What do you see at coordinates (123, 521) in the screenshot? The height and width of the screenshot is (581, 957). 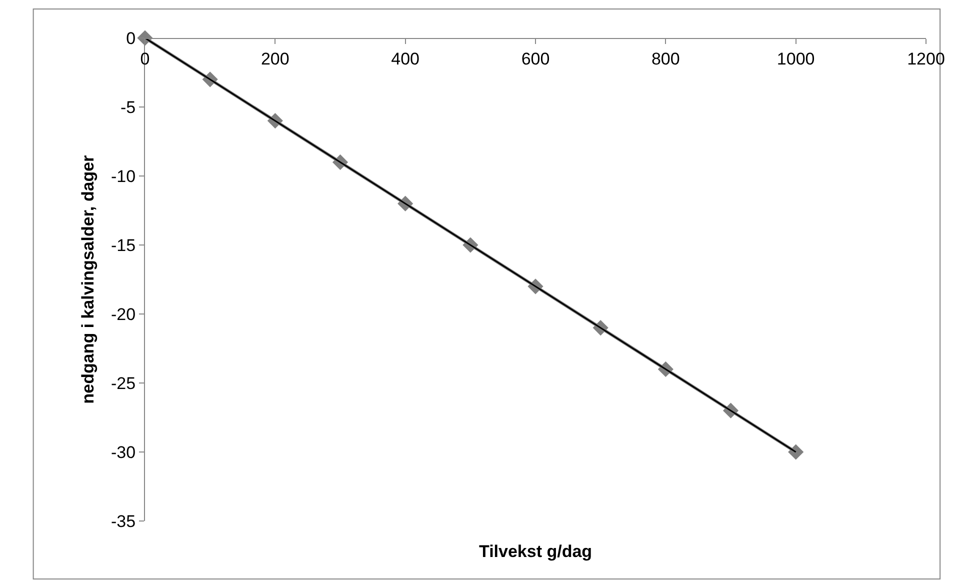 I see `y-tick-label: -35` at bounding box center [123, 521].